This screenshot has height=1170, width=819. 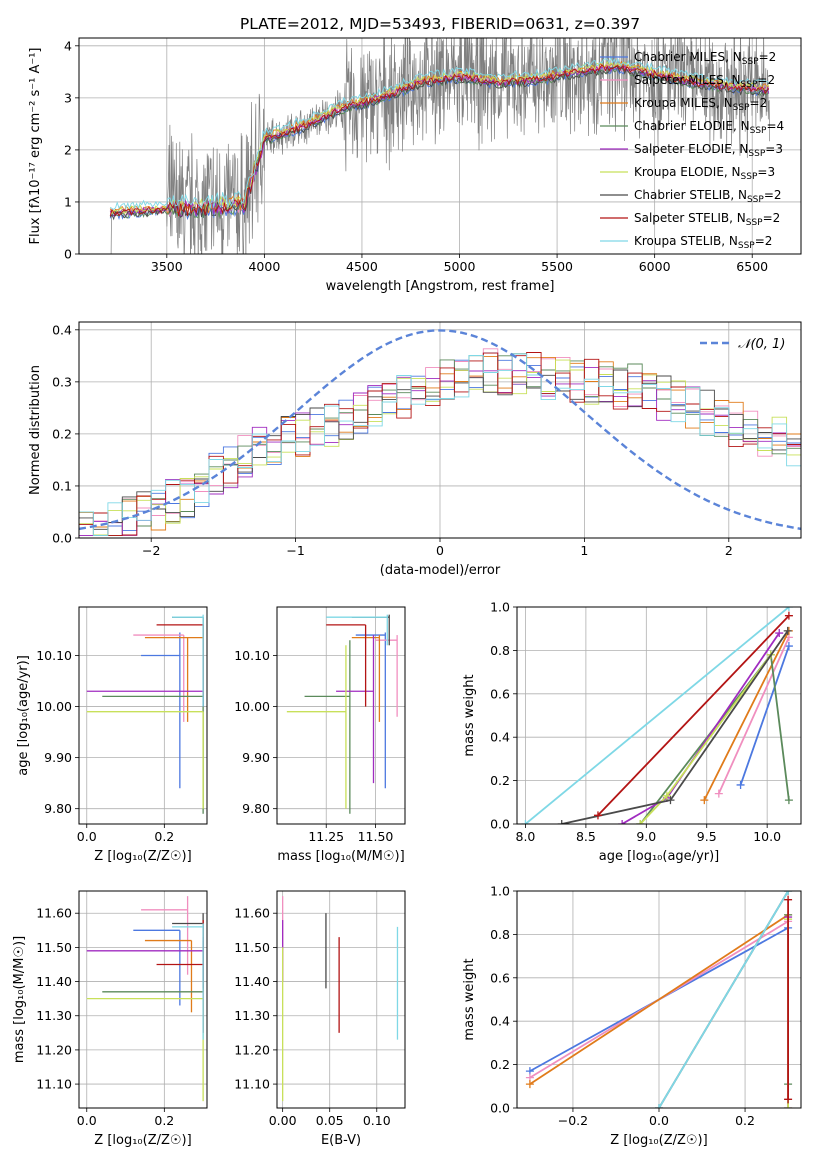 What do you see at coordinates (54, 1084) in the screenshot?
I see `y-tick-label: 11.10` at bounding box center [54, 1084].